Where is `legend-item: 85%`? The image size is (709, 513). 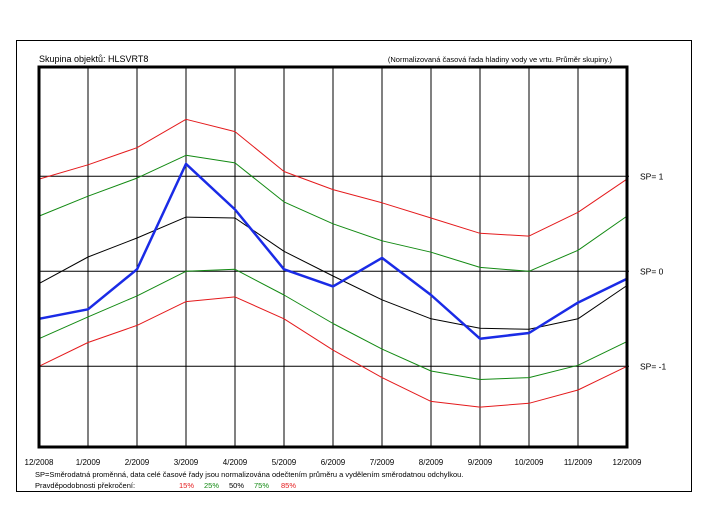
legend-item: 85% is located at coordinates (288, 485).